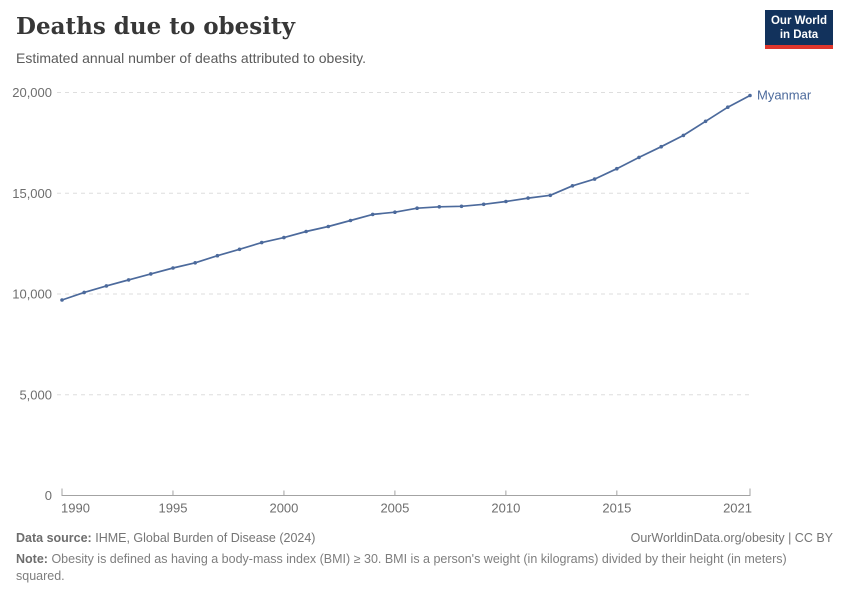 The height and width of the screenshot is (600, 850). What do you see at coordinates (48, 495) in the screenshot?
I see `y-tick-label: 0` at bounding box center [48, 495].